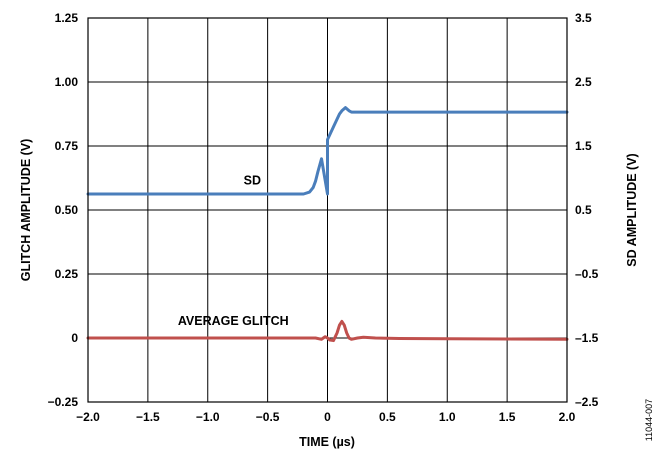 Image resolution: width=657 pixels, height=456 pixels. Describe the element at coordinates (26, 210) in the screenshot. I see `y-left-axis-title: GLITCH AMPLITUDE (V)` at that location.